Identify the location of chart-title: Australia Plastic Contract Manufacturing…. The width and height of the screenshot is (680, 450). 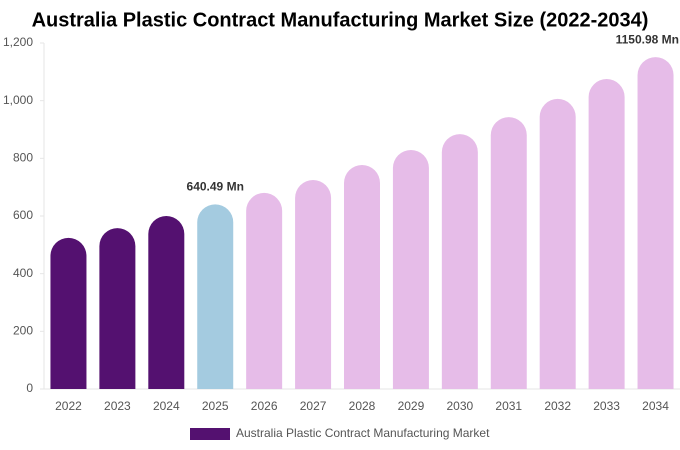
(340, 20).